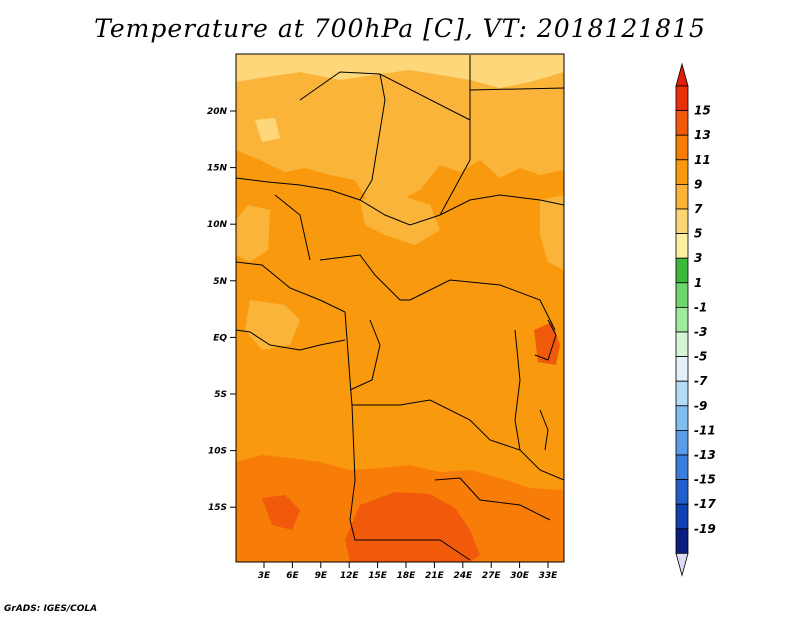 The height and width of the screenshot is (618, 800). I want to click on lat-label: 20N, so click(217, 112).